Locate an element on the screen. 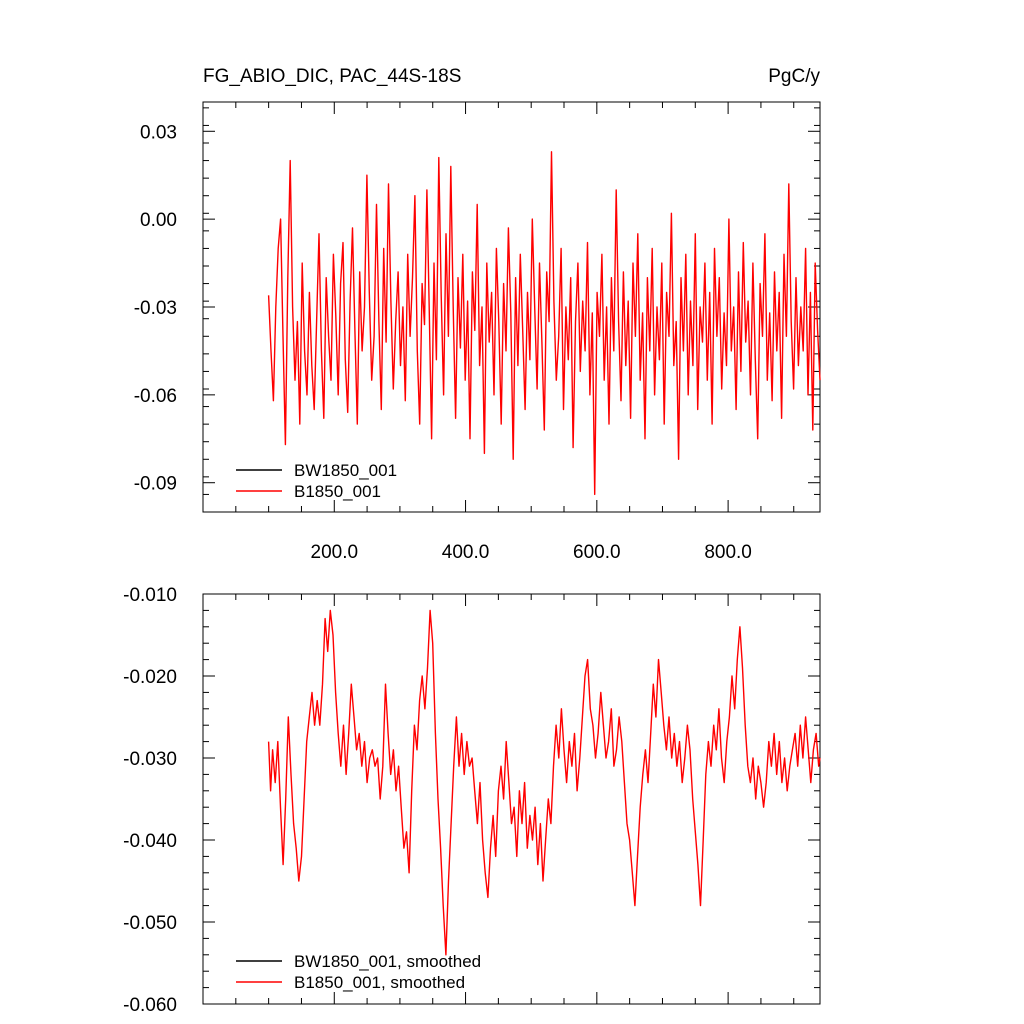  y-tick-label: -0.060 is located at coordinates (150, 1005).